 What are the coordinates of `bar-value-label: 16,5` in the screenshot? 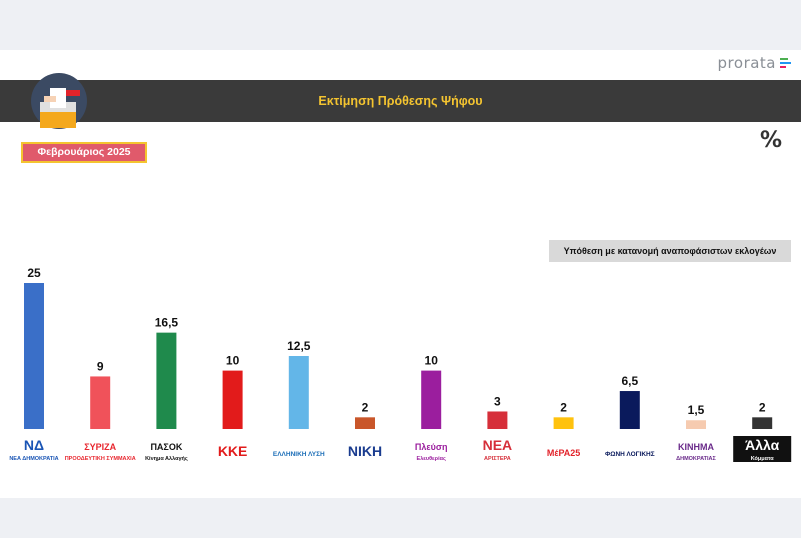 It's located at (167, 323).